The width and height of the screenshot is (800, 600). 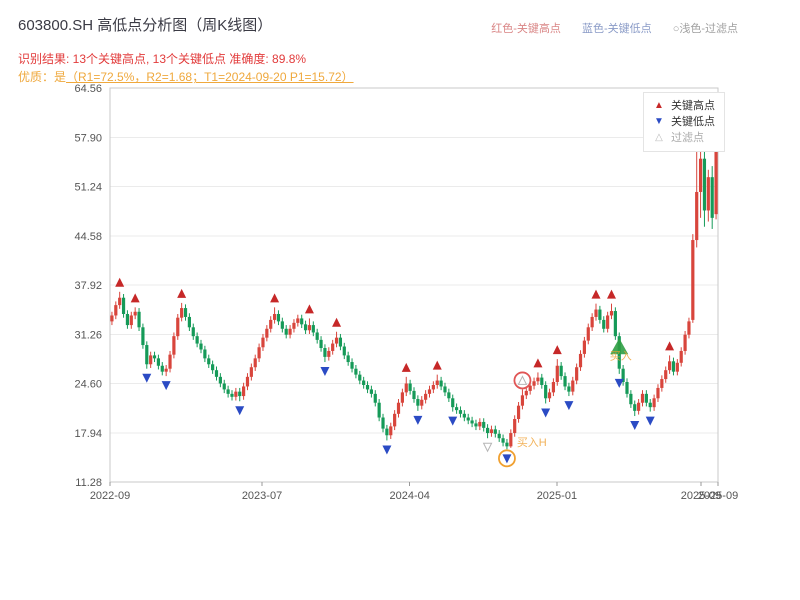 I want to click on x-tick-label: 2023-07, so click(x=262, y=496).